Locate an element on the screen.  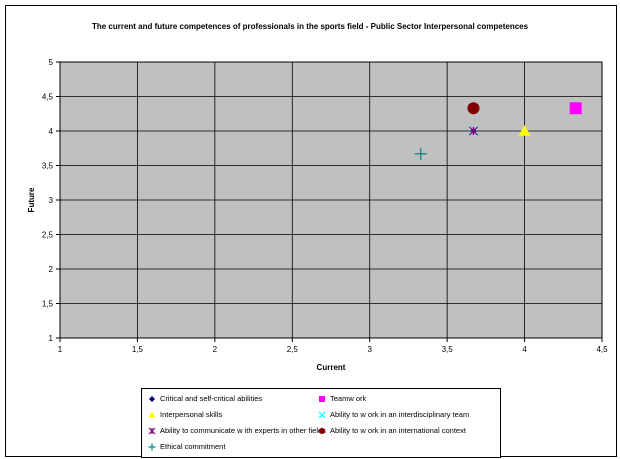
y-tick-label: 2,5 is located at coordinates (48, 235).